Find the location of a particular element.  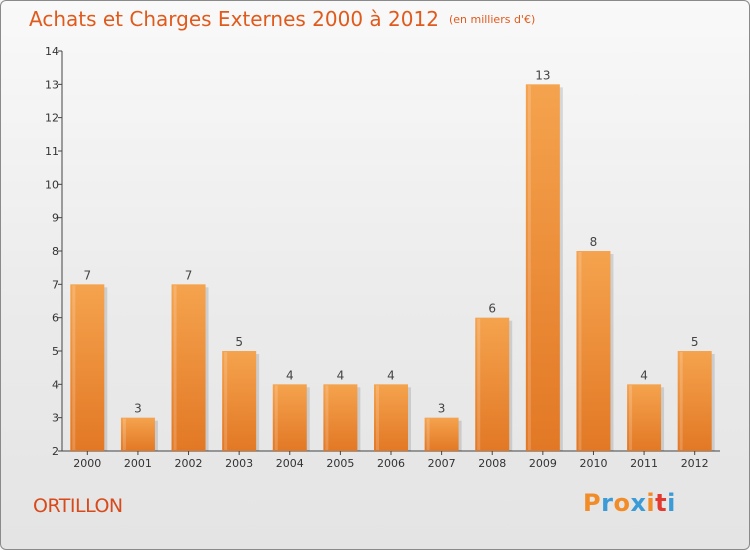

y-tick-label: 5 is located at coordinates (55, 351).